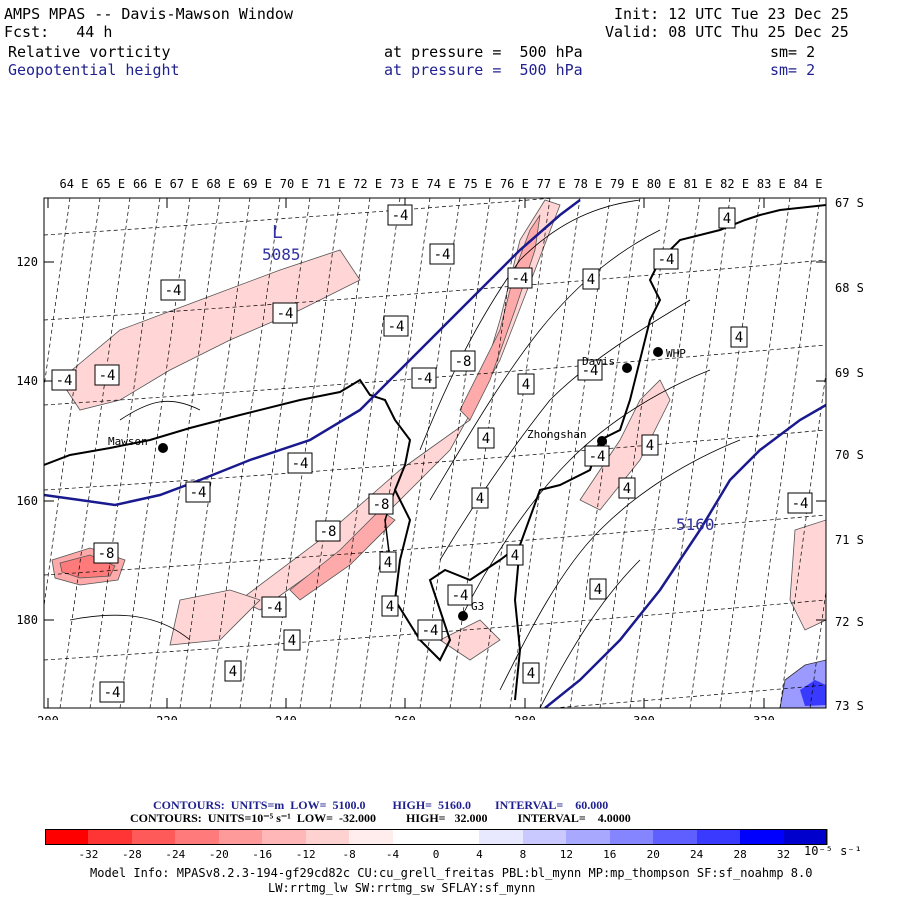 This screenshot has height=900, width=900. I want to click on station-whp: WHP, so click(669, 353).